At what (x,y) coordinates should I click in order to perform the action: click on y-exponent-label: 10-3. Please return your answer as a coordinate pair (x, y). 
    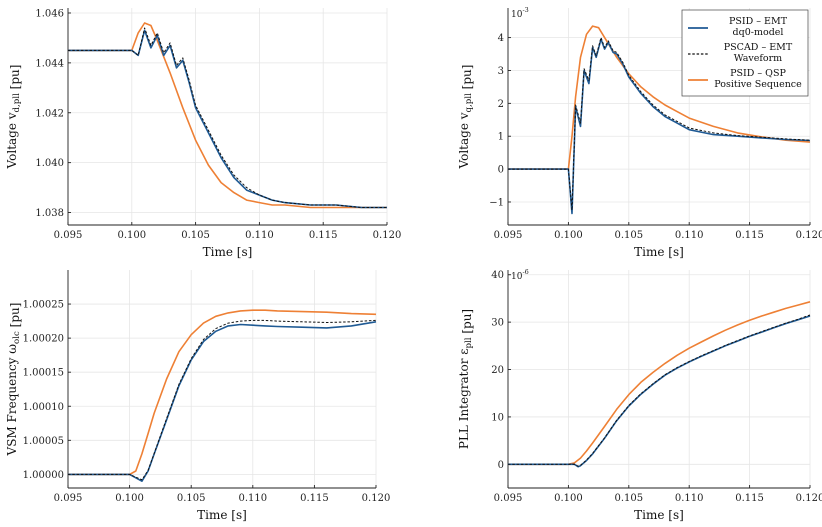
    Looking at the image, I should click on (520, 13).